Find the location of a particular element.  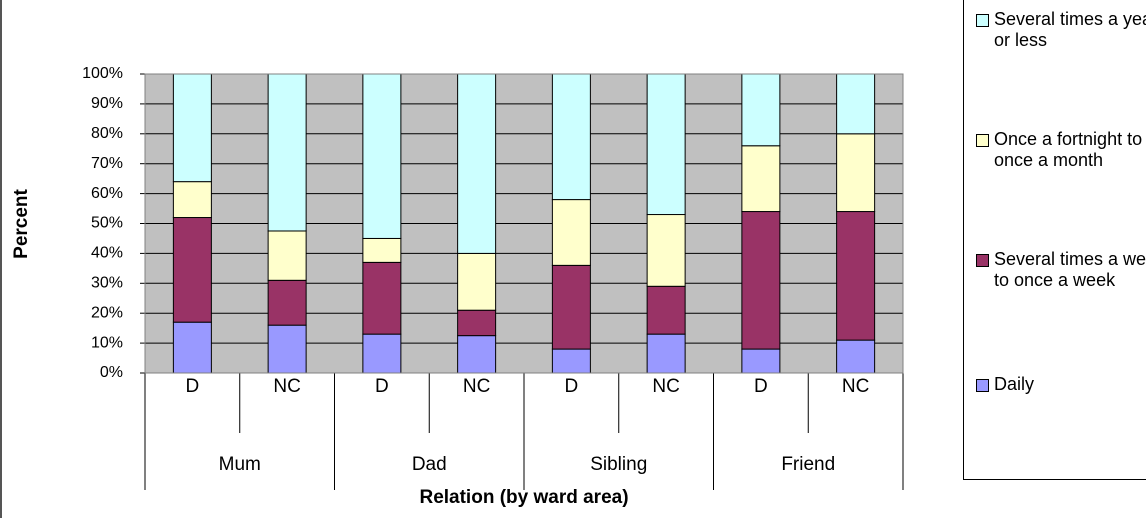

legend-item: Several times a week to once a week is located at coordinates (1061, 270).